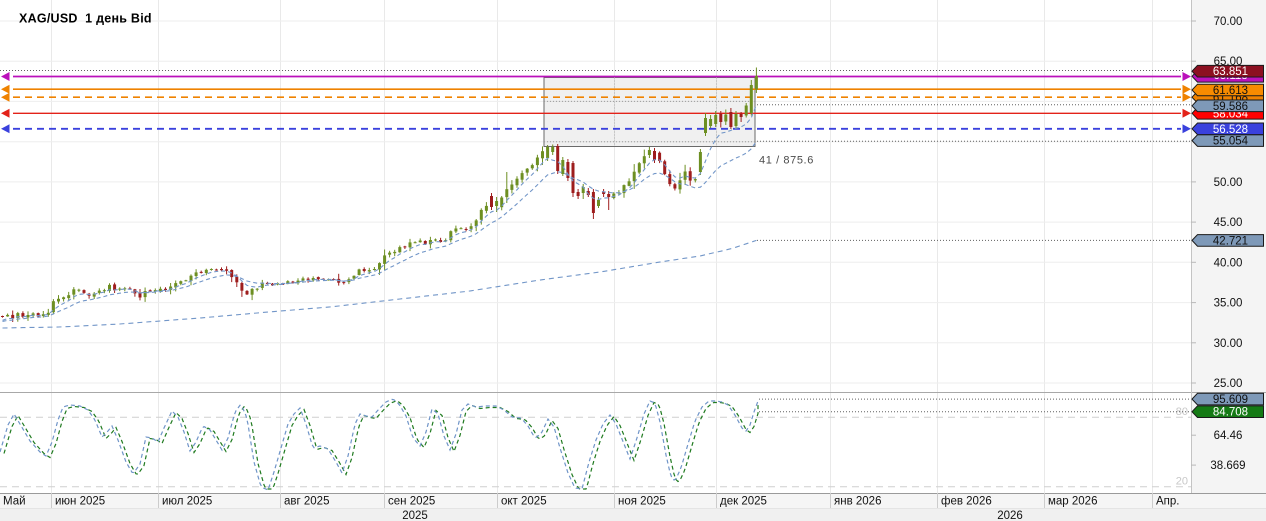  What do you see at coordinates (1228, 304) in the screenshot?
I see `svg-text: 35.00` at bounding box center [1228, 304].